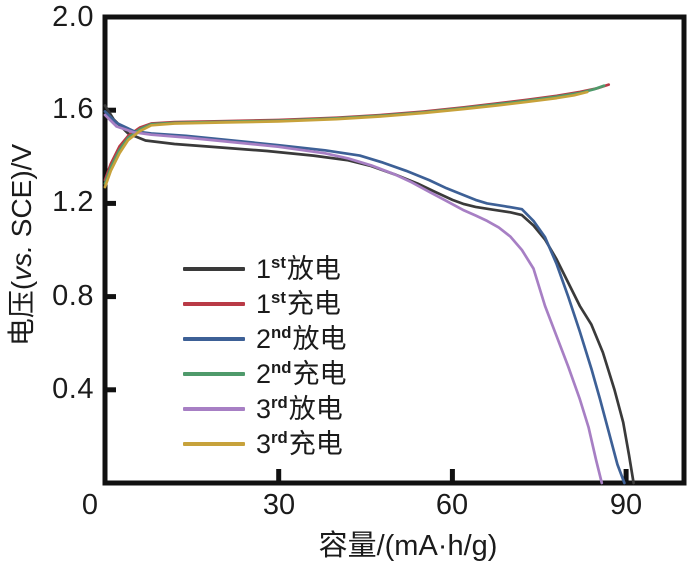 The image size is (695, 573). I want to click on legend-label: 3rd充电, so click(299, 444).